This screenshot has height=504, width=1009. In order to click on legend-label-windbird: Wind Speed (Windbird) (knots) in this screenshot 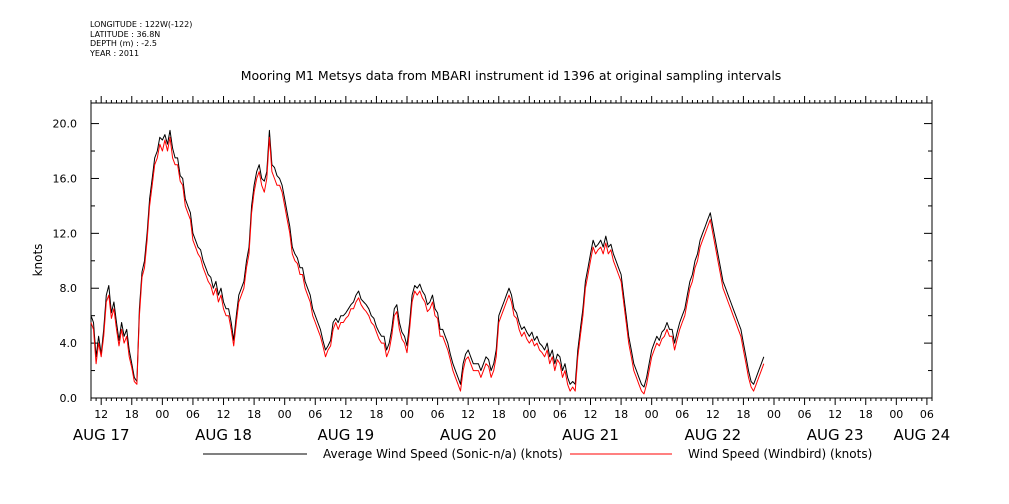, I will do `click(780, 454)`.